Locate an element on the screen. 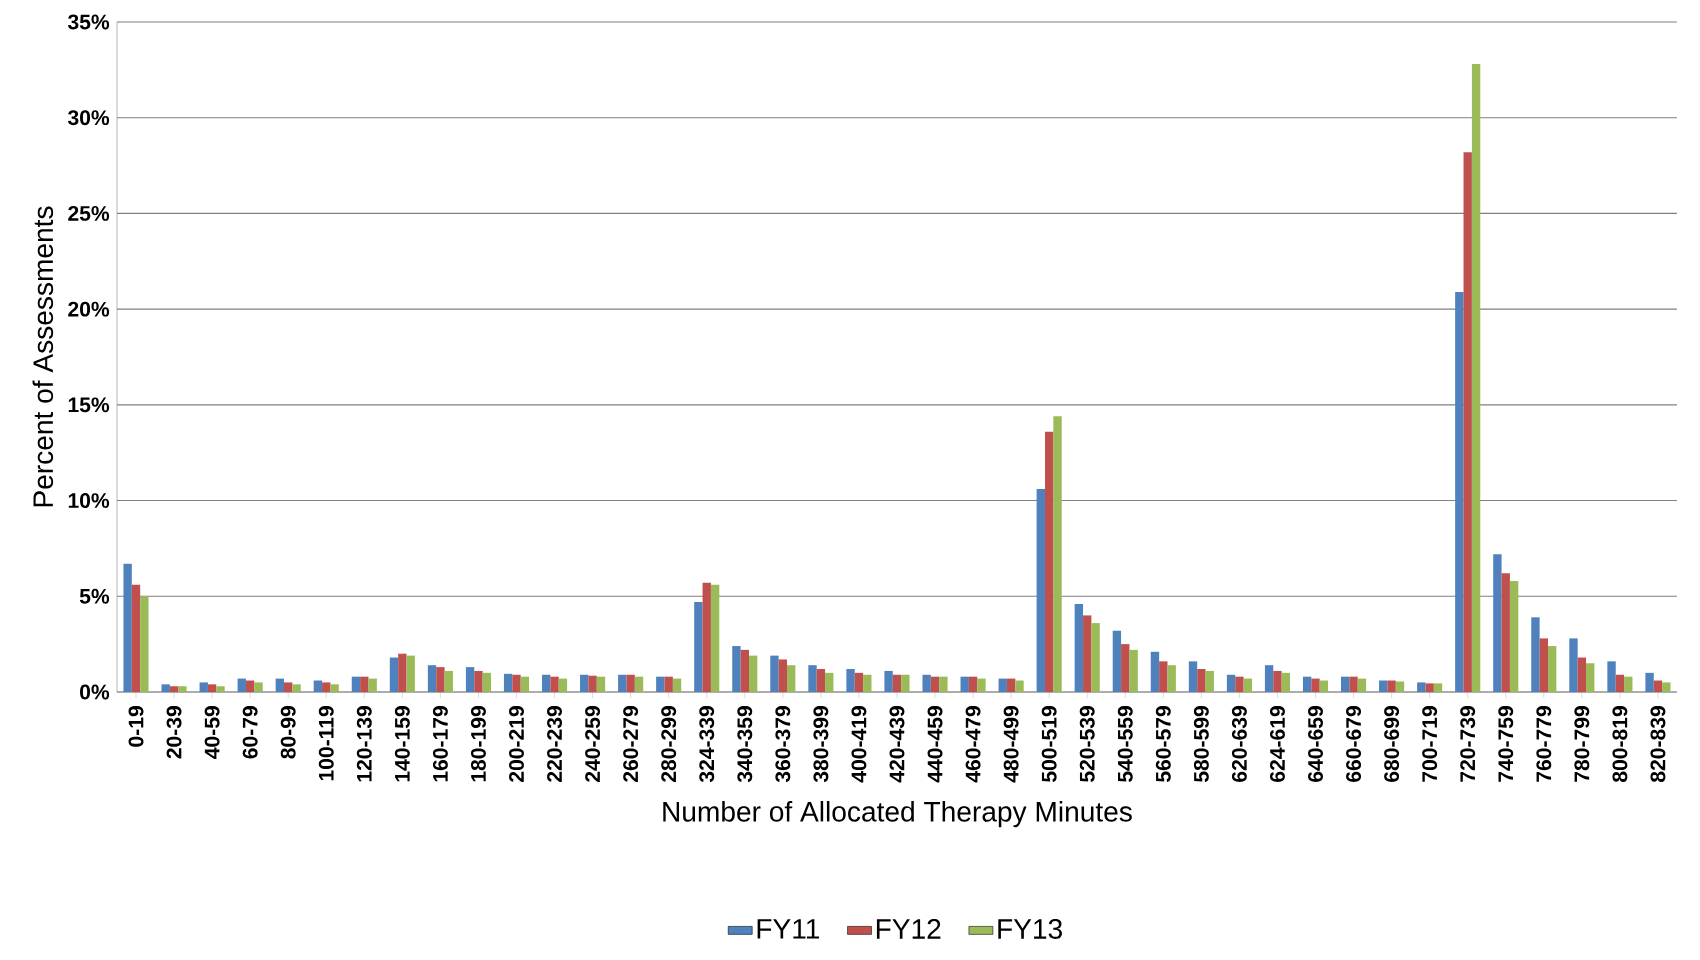 This screenshot has width=1700, height=960. y-tick-label: 10% is located at coordinates (89, 501).